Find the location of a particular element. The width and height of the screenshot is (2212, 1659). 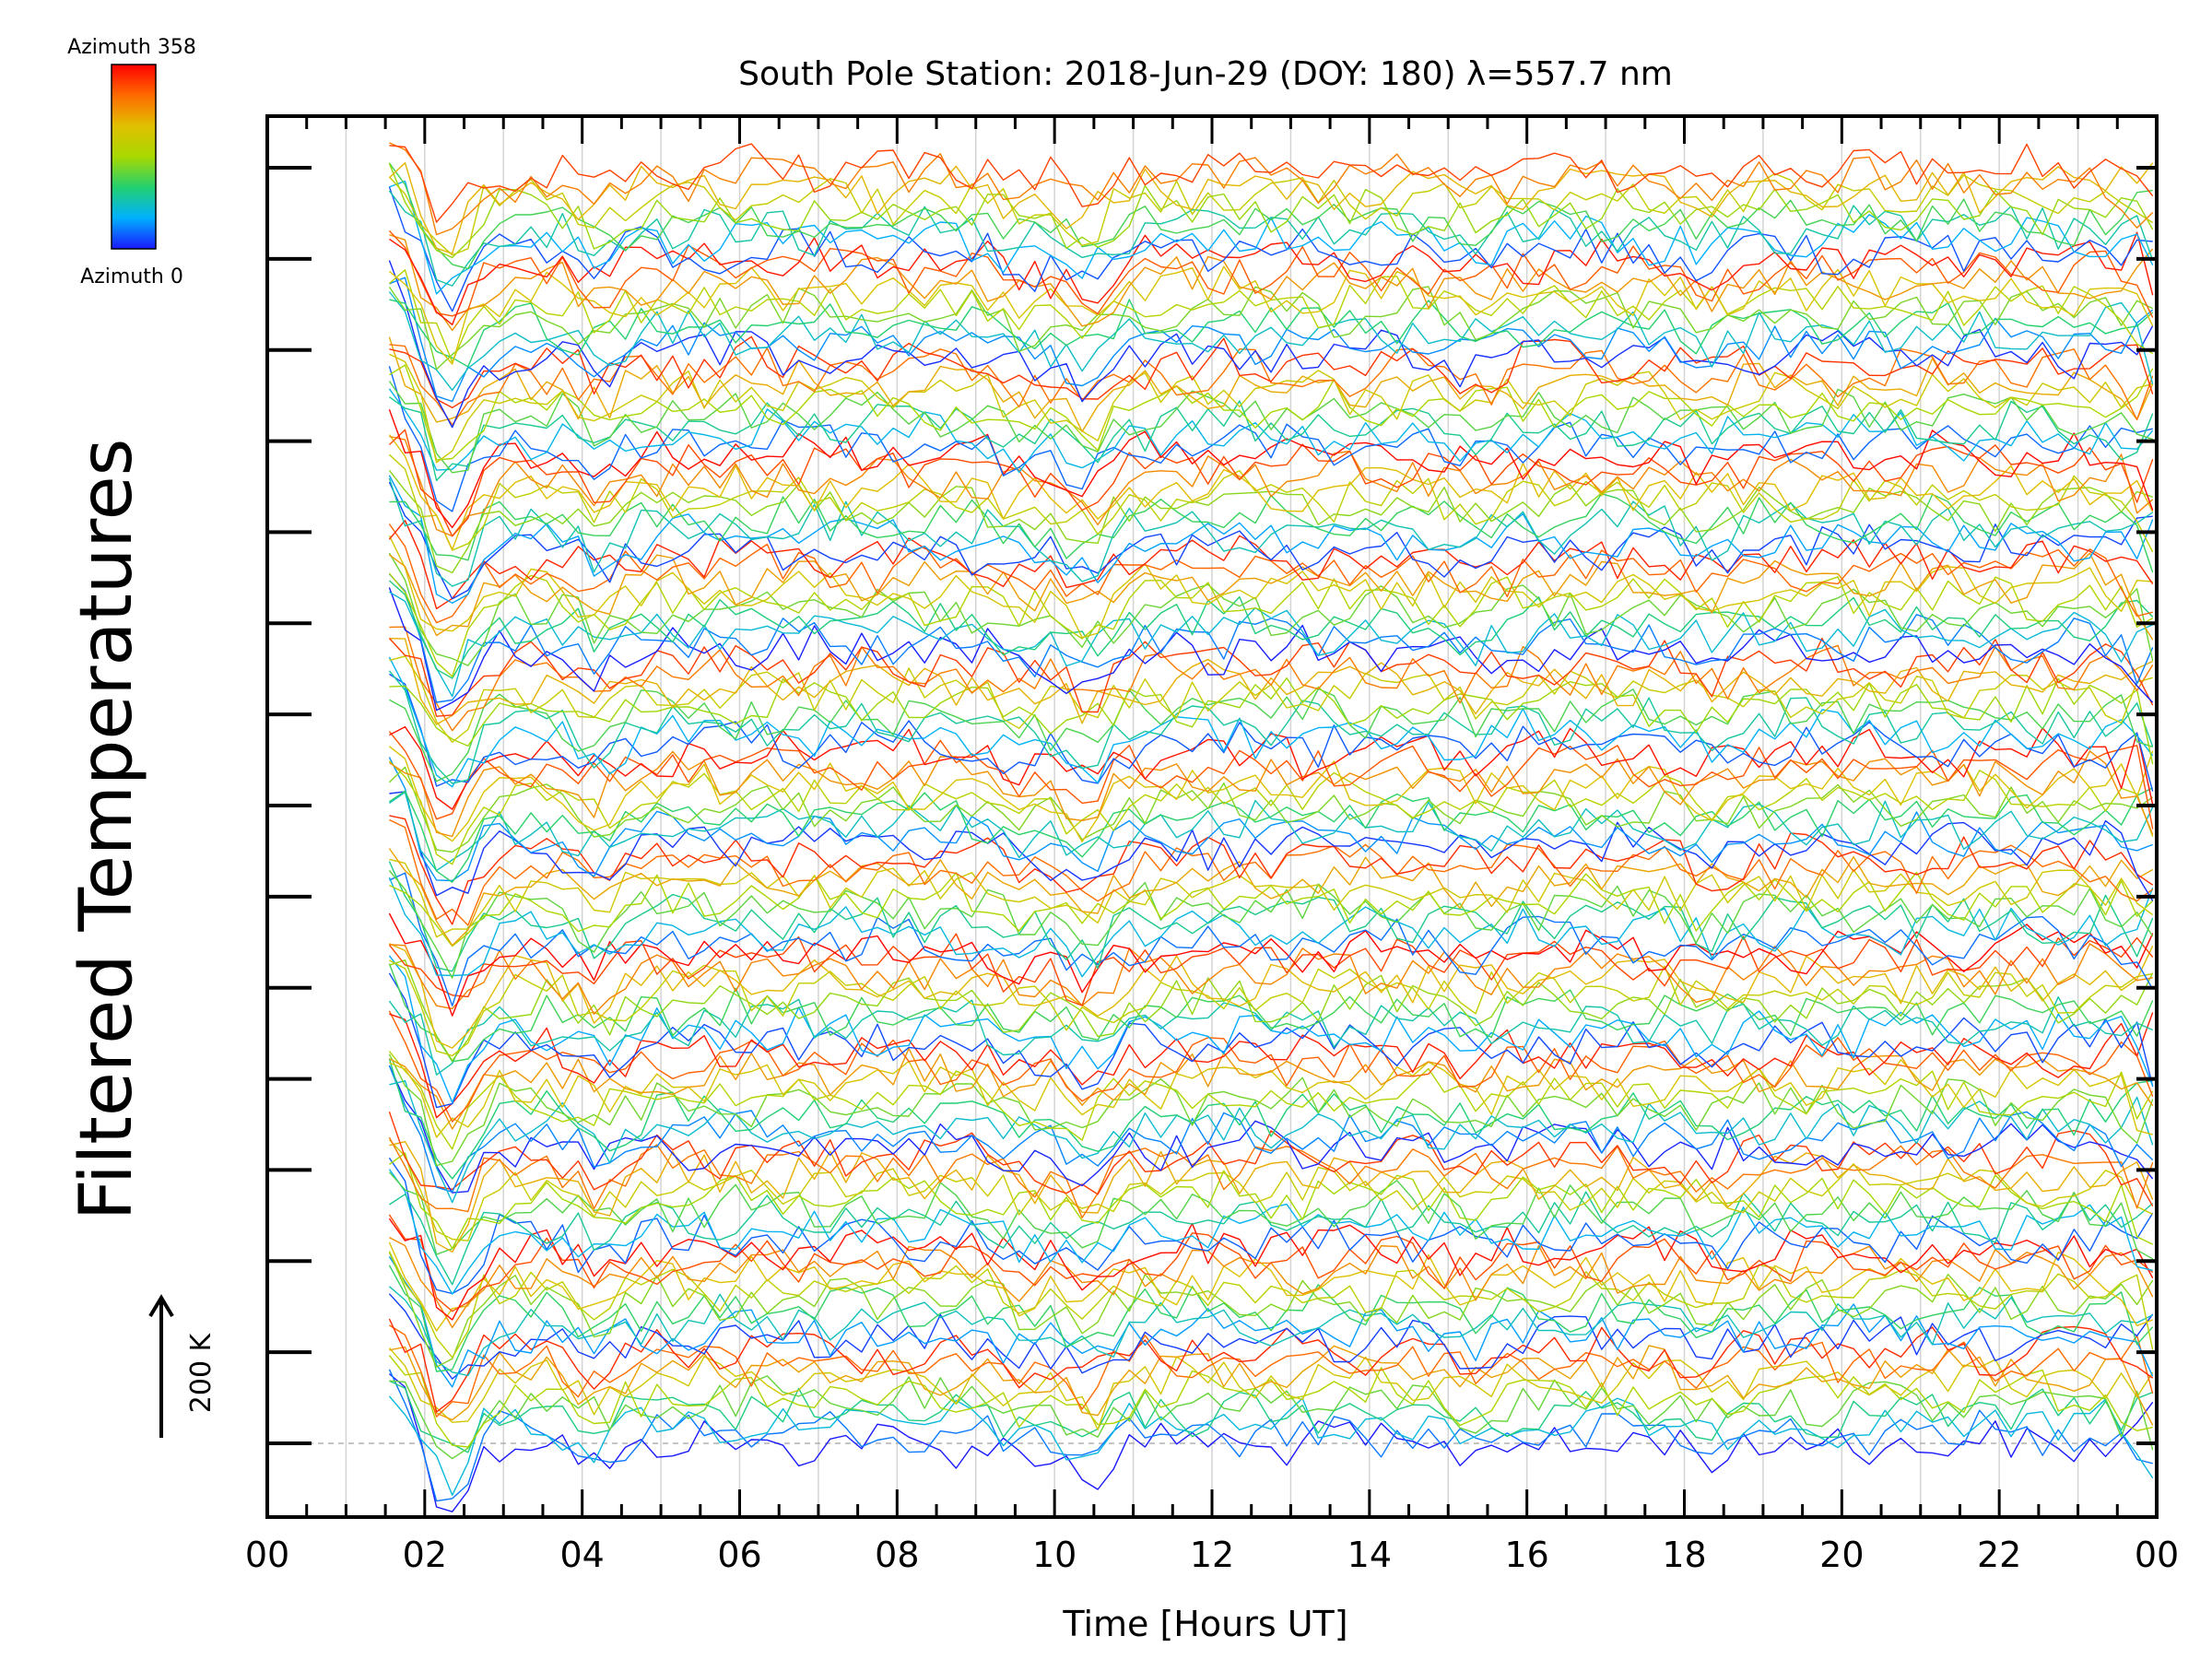

x-axis-label: Time [Hours UT] is located at coordinates (1204, 1624).